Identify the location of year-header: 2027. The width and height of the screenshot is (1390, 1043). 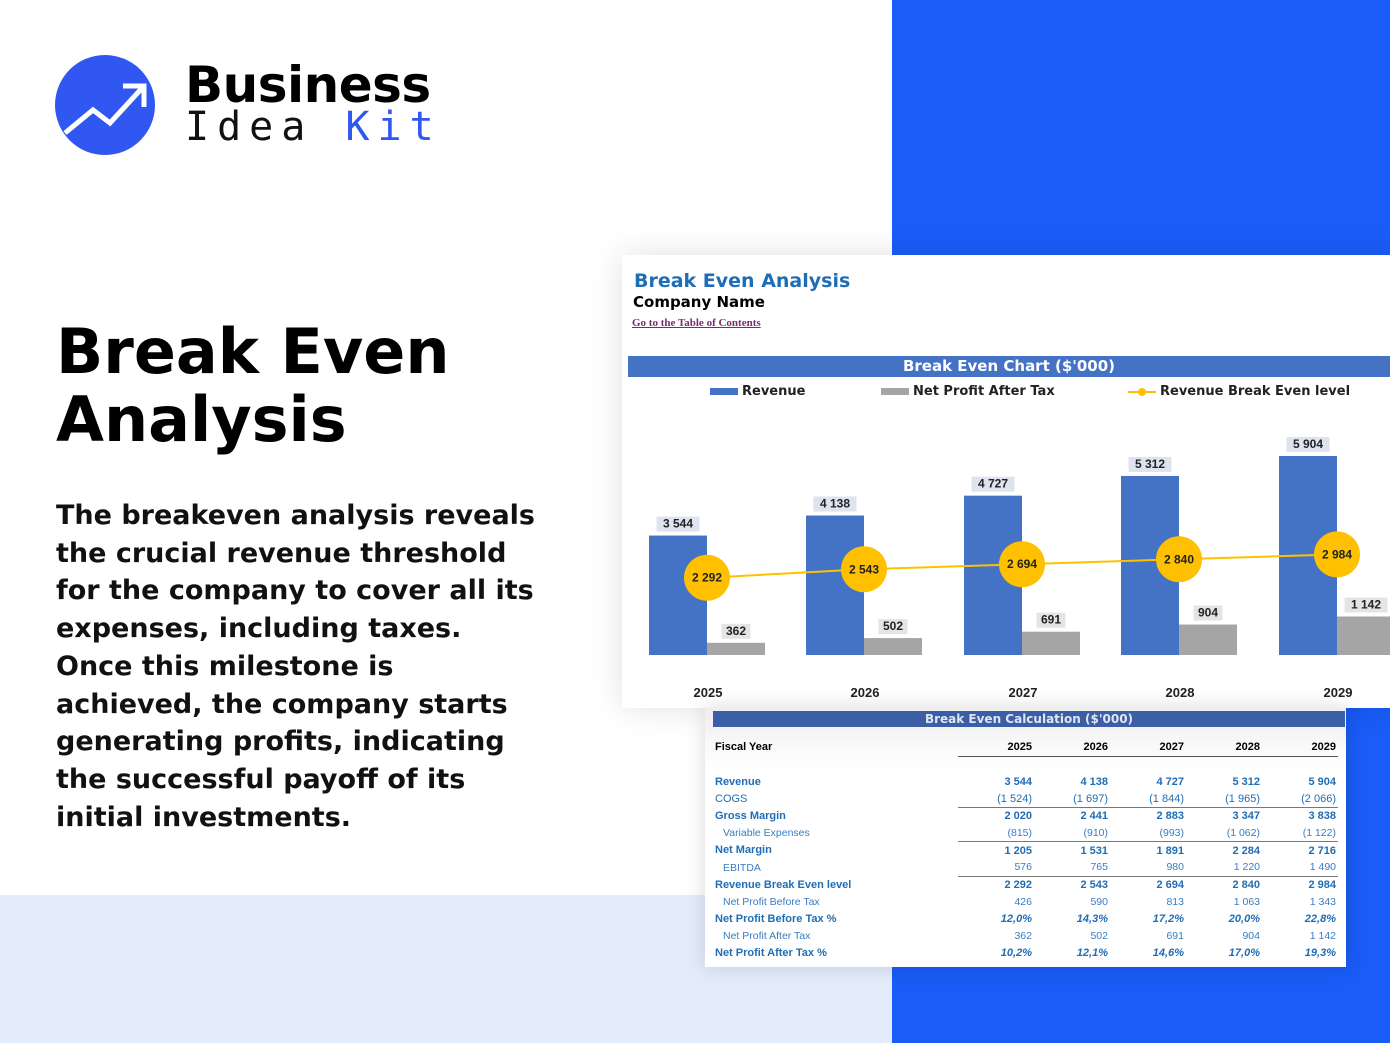
(1148, 747).